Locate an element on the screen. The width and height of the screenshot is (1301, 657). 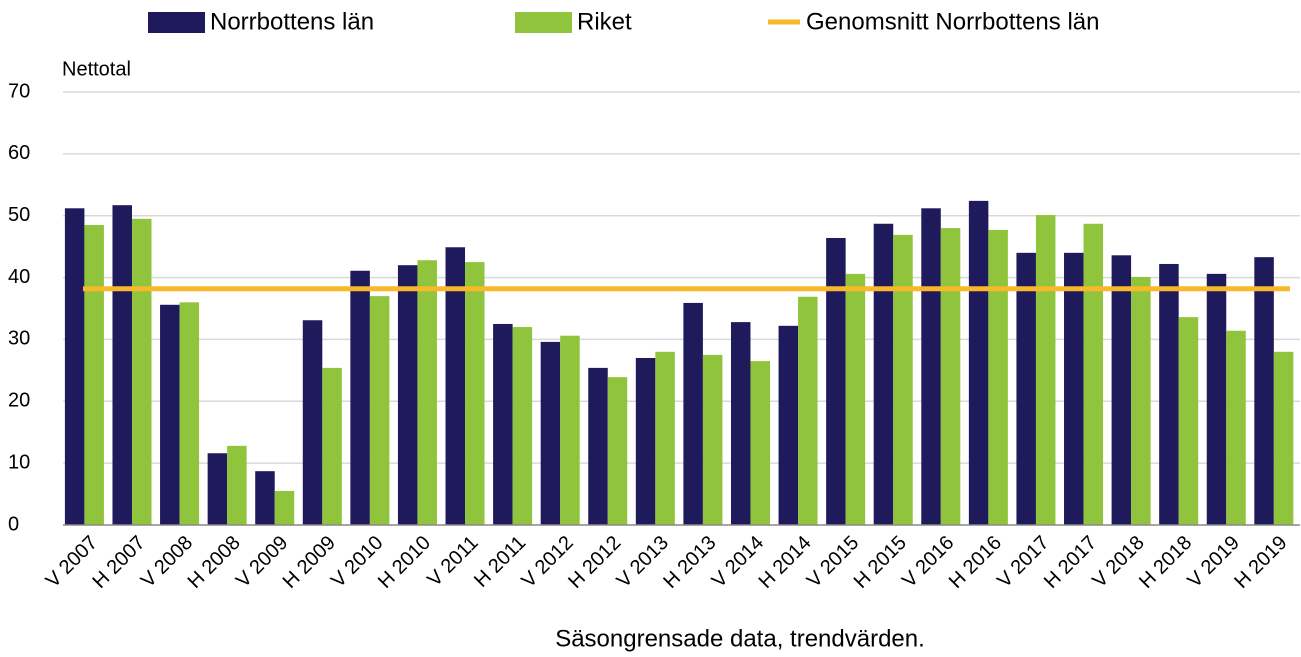
y-tick-label: 50 is located at coordinates (19, 215).